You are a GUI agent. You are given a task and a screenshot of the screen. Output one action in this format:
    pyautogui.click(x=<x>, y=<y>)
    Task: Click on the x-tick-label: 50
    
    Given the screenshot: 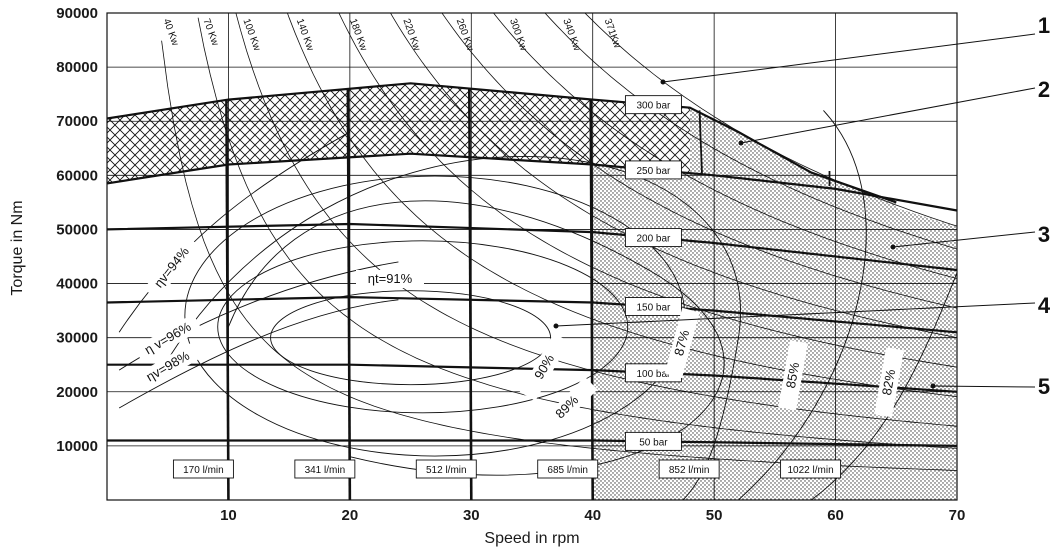 What is the action you would take?
    pyautogui.click(x=714, y=515)
    